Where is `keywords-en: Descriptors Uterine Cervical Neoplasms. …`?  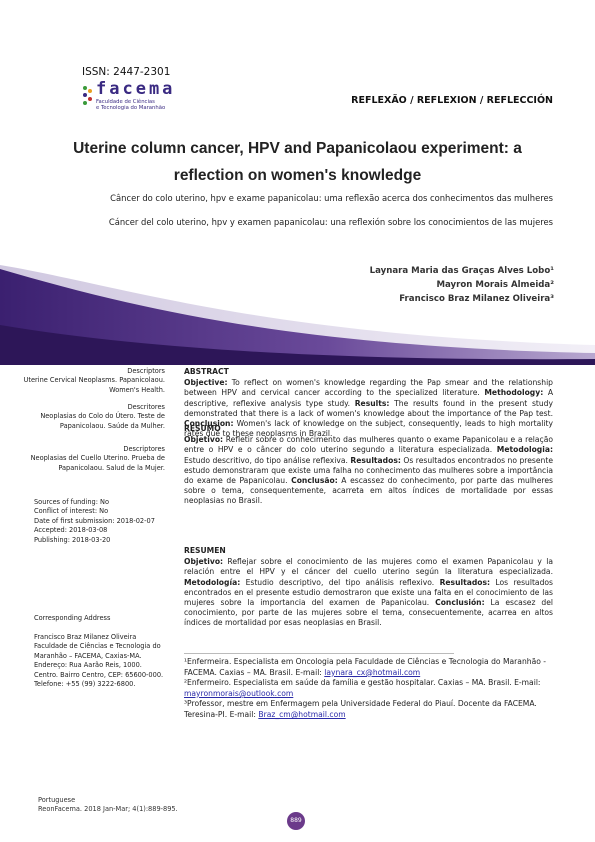
keywords-en: Descriptors Uterine Cervical Neoplasms. … is located at coordinates (90, 381).